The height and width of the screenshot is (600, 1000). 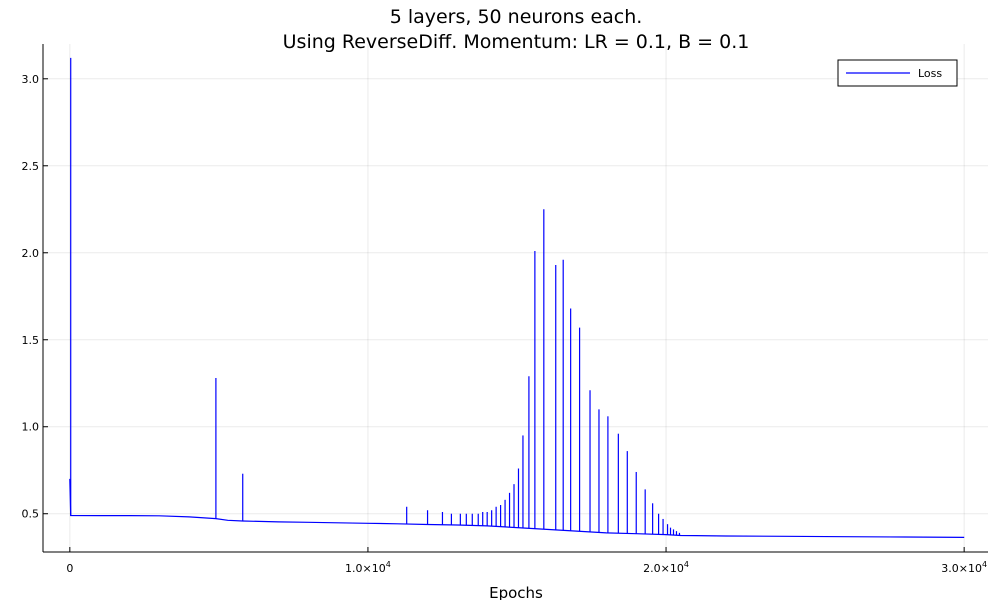 What do you see at coordinates (35, 297) in the screenshot?
I see `y-axis-ticks: 0.5 1.0 1.5 2.0 2.5 3.0` at bounding box center [35, 297].